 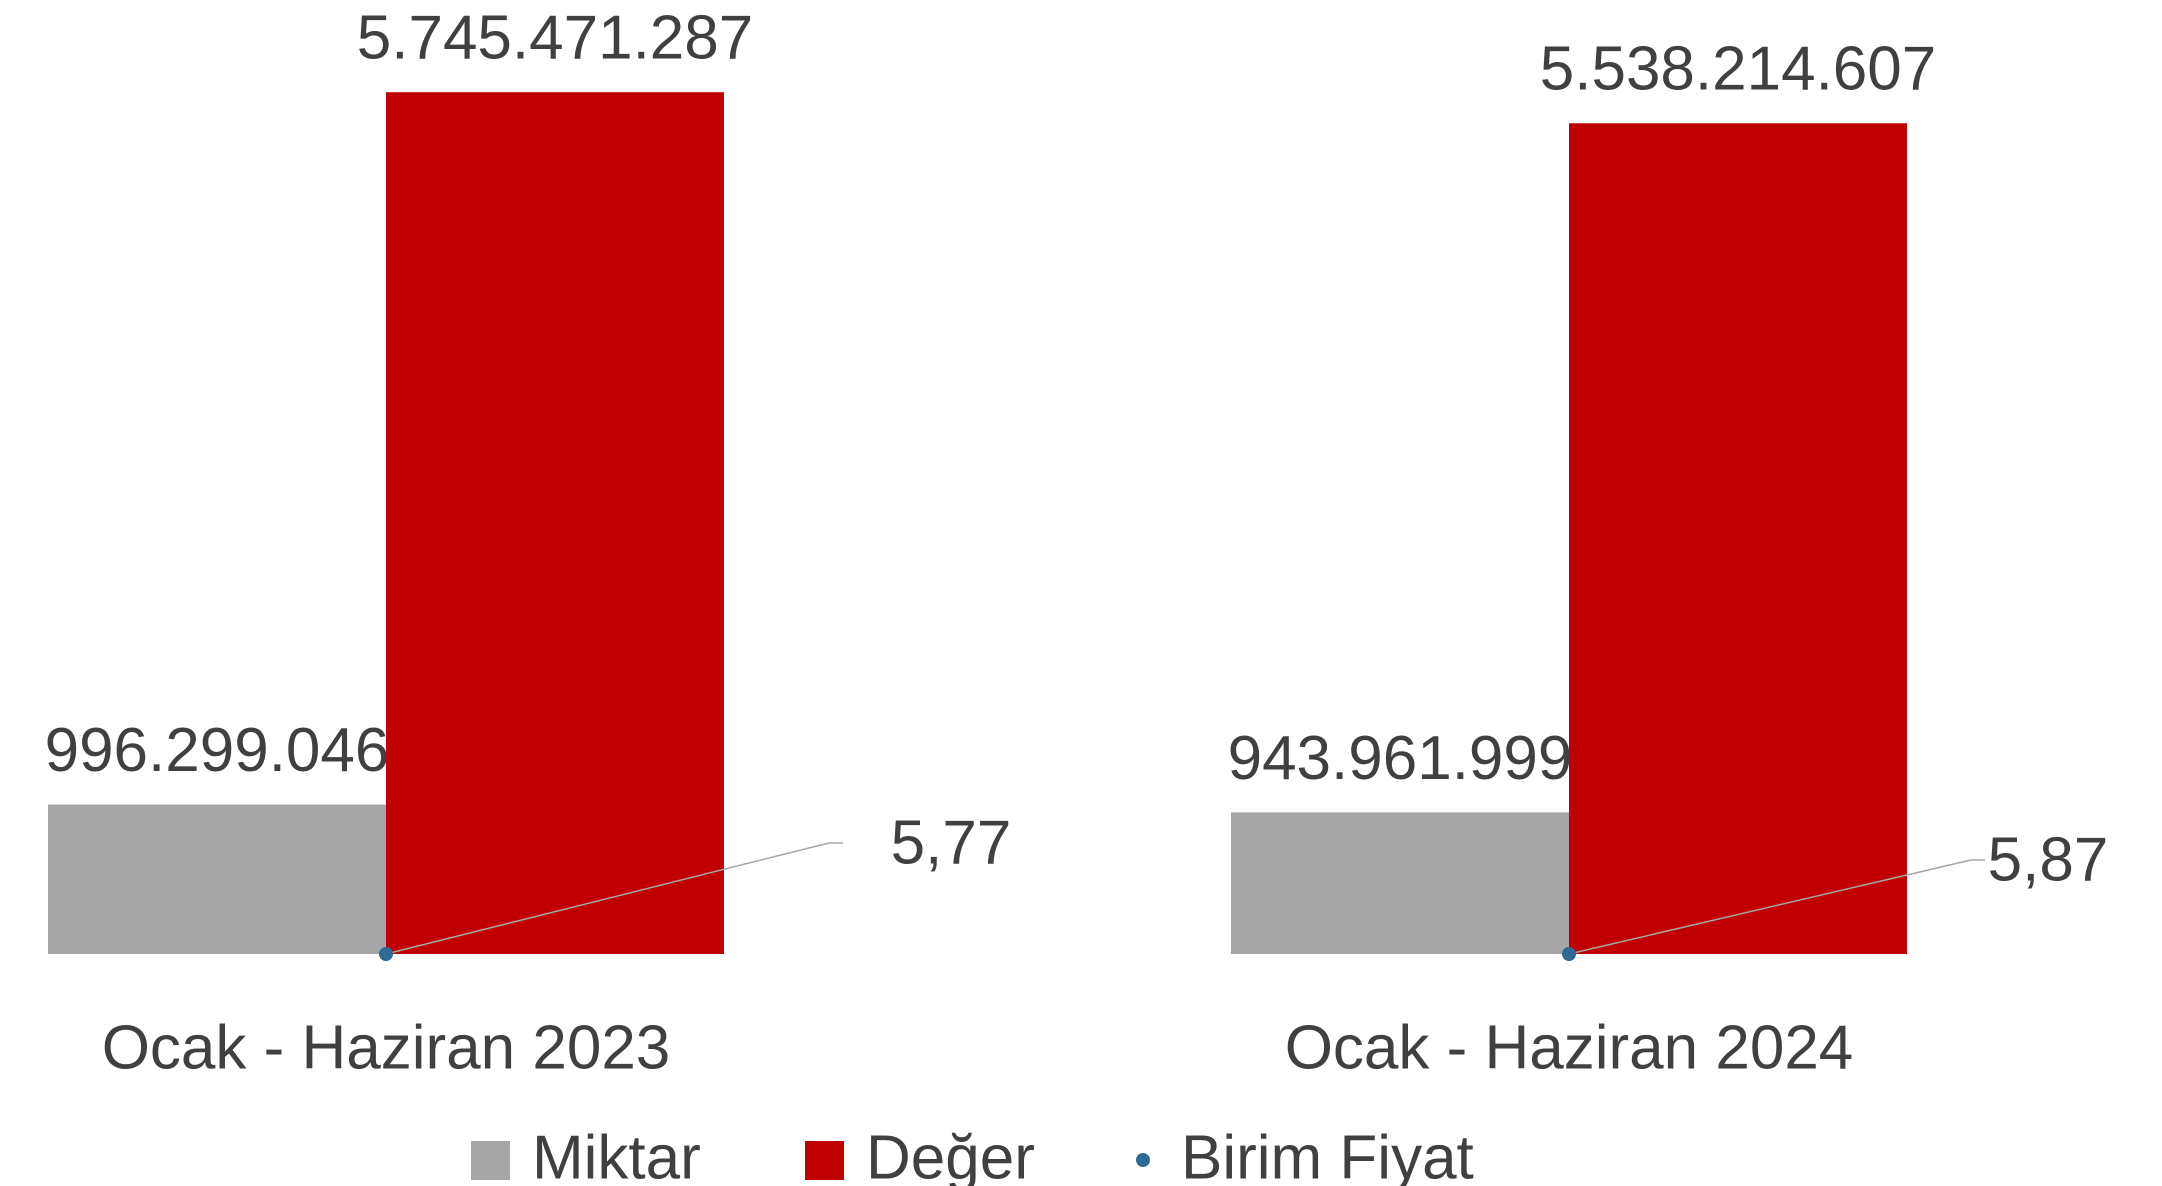 What do you see at coordinates (1400, 758) in the screenshot?
I see `value-label: 943.961.999` at bounding box center [1400, 758].